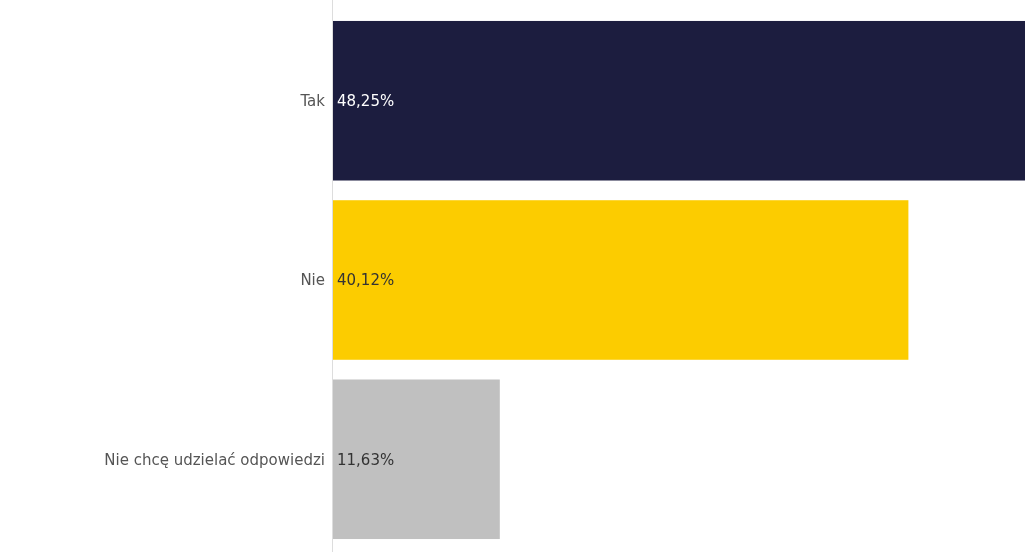 The image size is (1025, 552). Describe the element at coordinates (214, 459) in the screenshot. I see `y-tick-label: Nie chcę udzielać odpowiedzi` at that location.